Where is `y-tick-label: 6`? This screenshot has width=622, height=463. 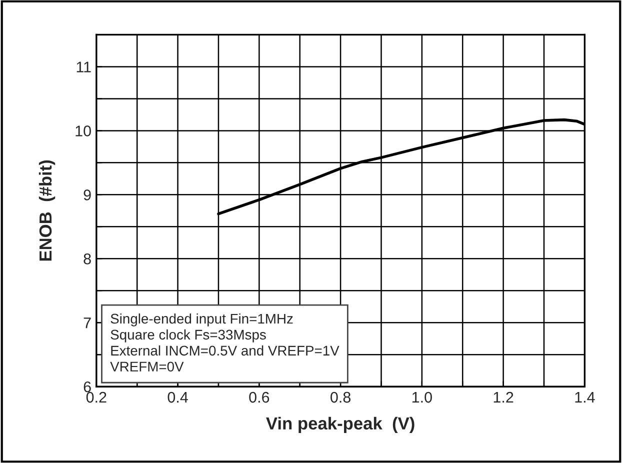 y-tick-label: 6 is located at coordinates (87, 386).